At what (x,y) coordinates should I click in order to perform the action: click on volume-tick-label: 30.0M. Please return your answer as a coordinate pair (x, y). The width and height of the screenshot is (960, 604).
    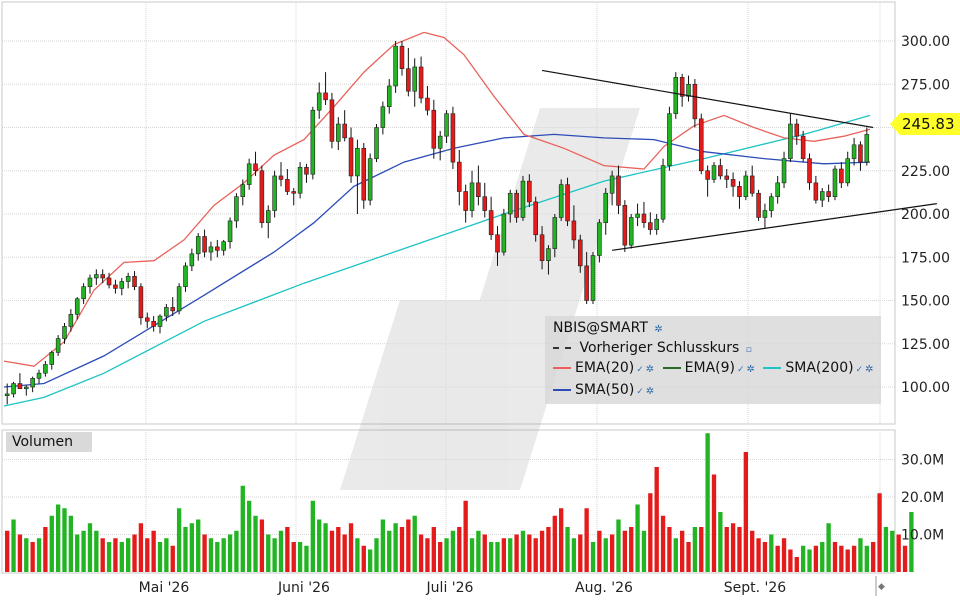
    Looking at the image, I should click on (922, 461).